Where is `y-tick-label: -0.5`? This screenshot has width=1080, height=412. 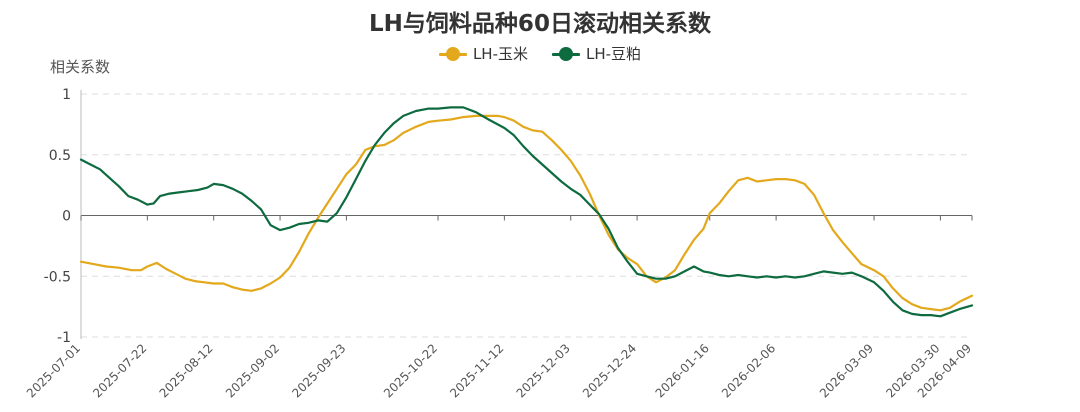 y-tick-label: -0.5 is located at coordinates (57, 277).